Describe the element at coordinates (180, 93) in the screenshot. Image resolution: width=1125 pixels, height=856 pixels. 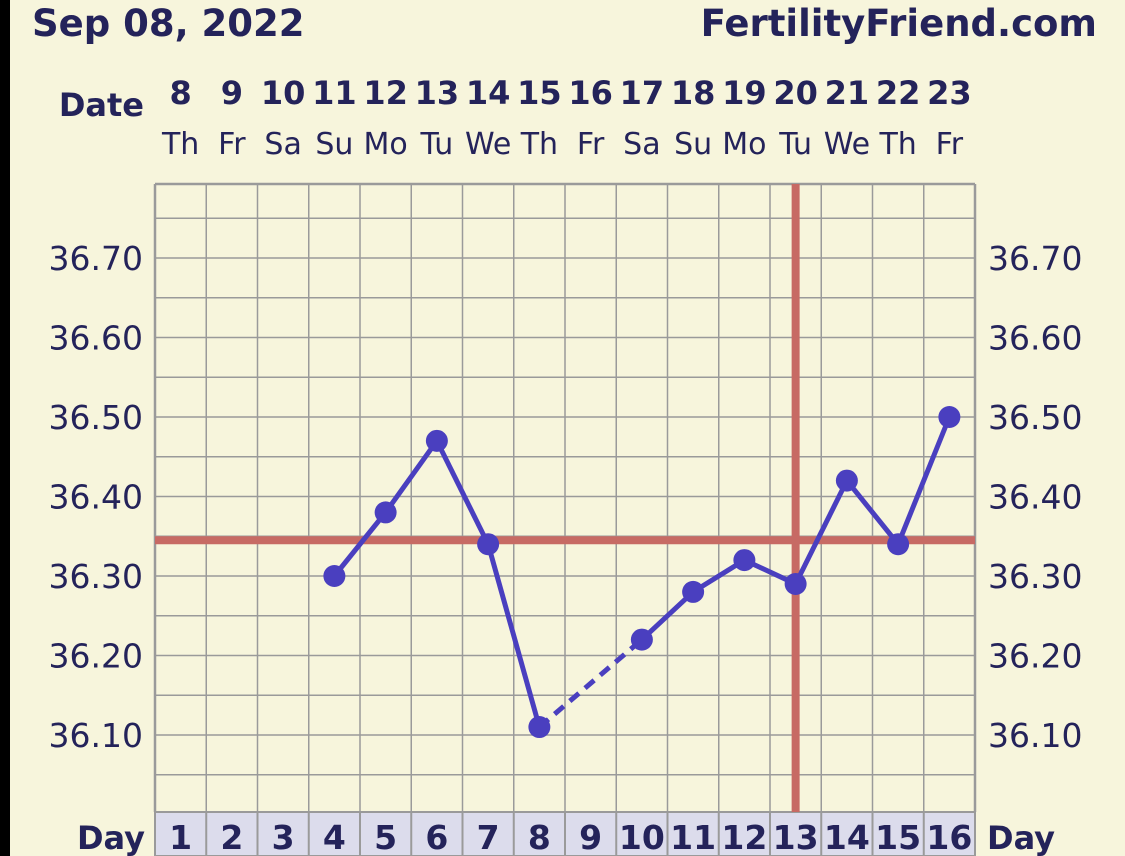
I see `date-number: 8` at that location.